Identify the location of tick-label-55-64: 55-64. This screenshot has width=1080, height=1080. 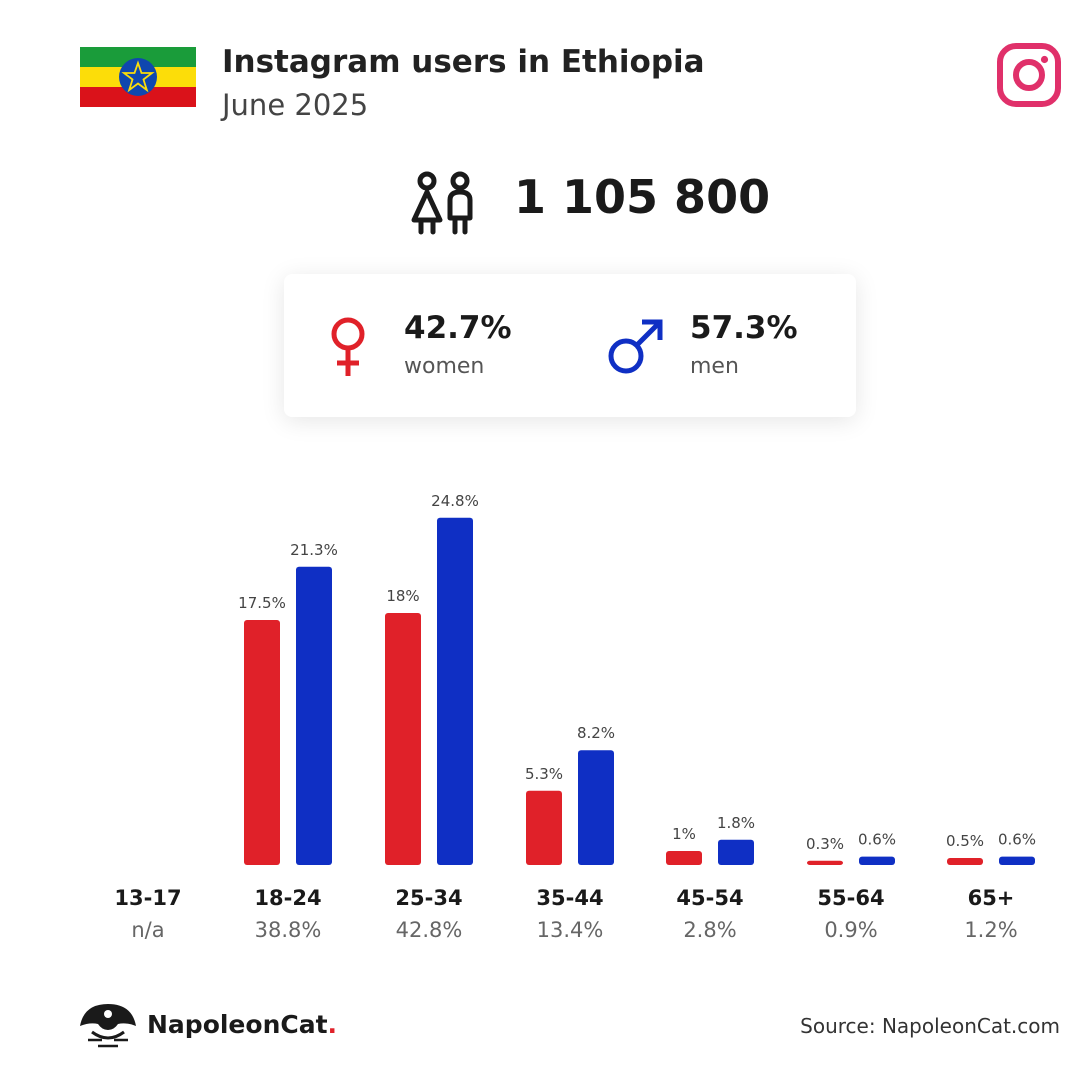
(850, 898).